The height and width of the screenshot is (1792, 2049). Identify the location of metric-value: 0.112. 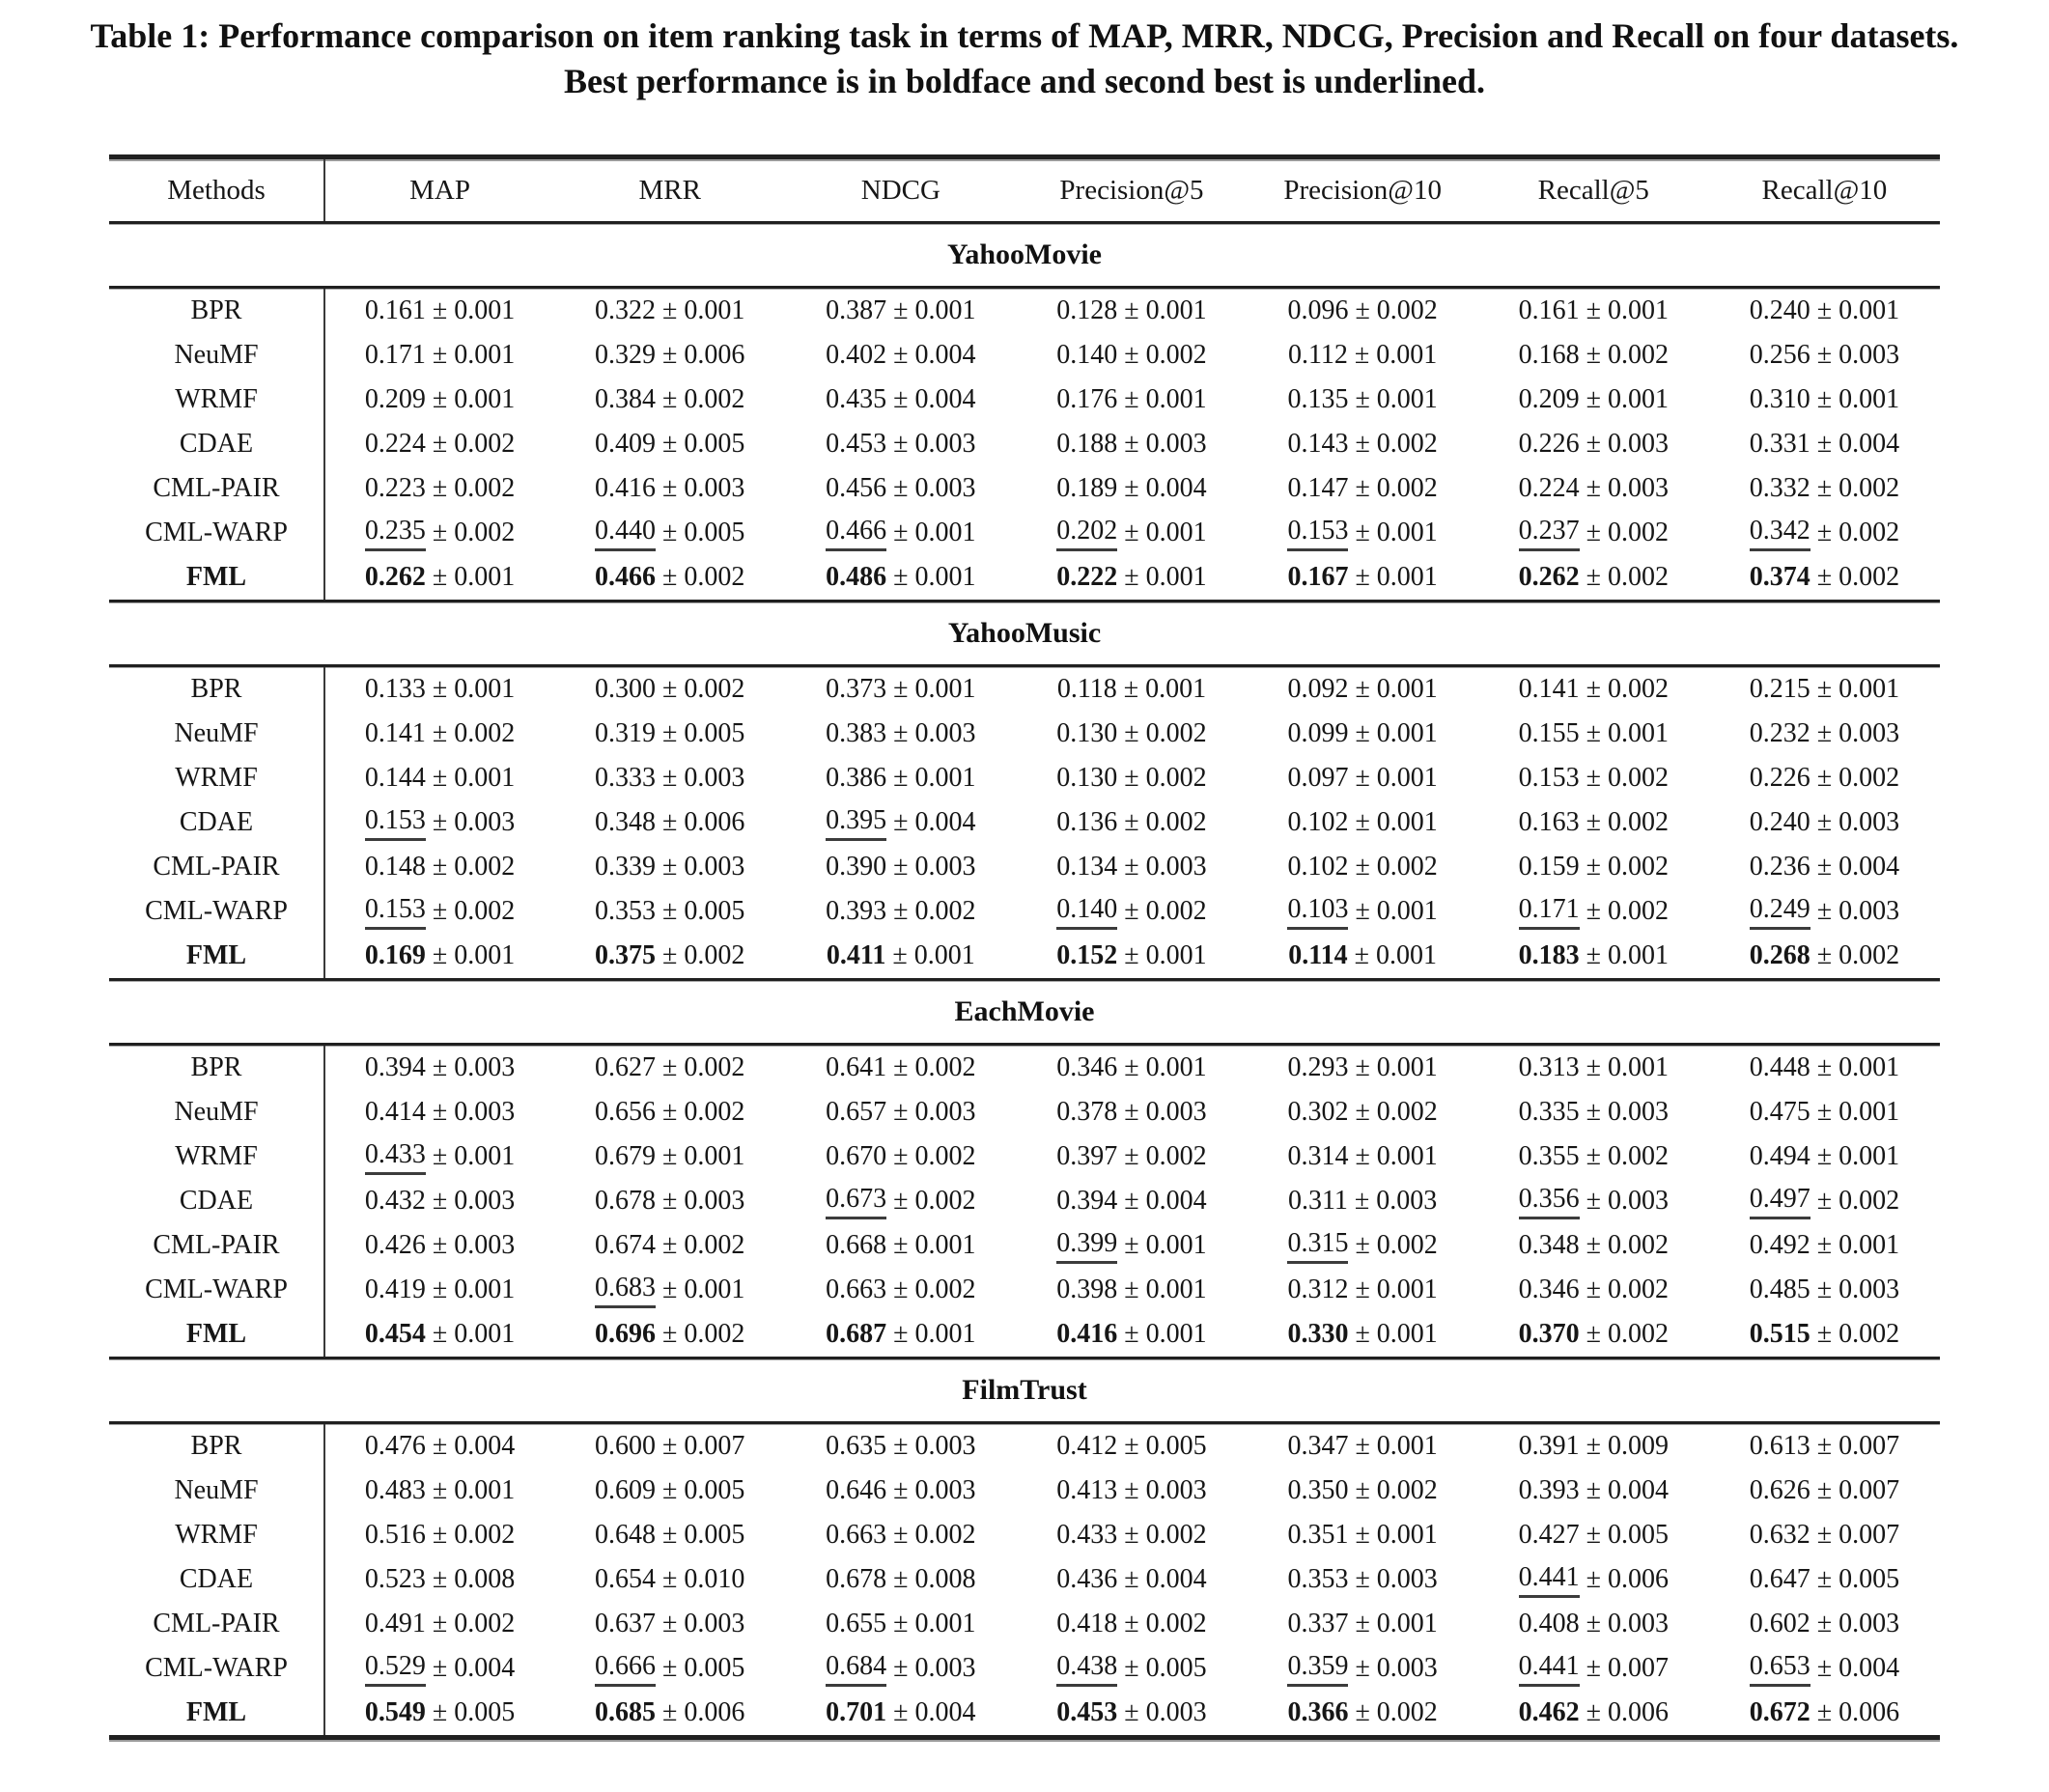
(1317, 355).